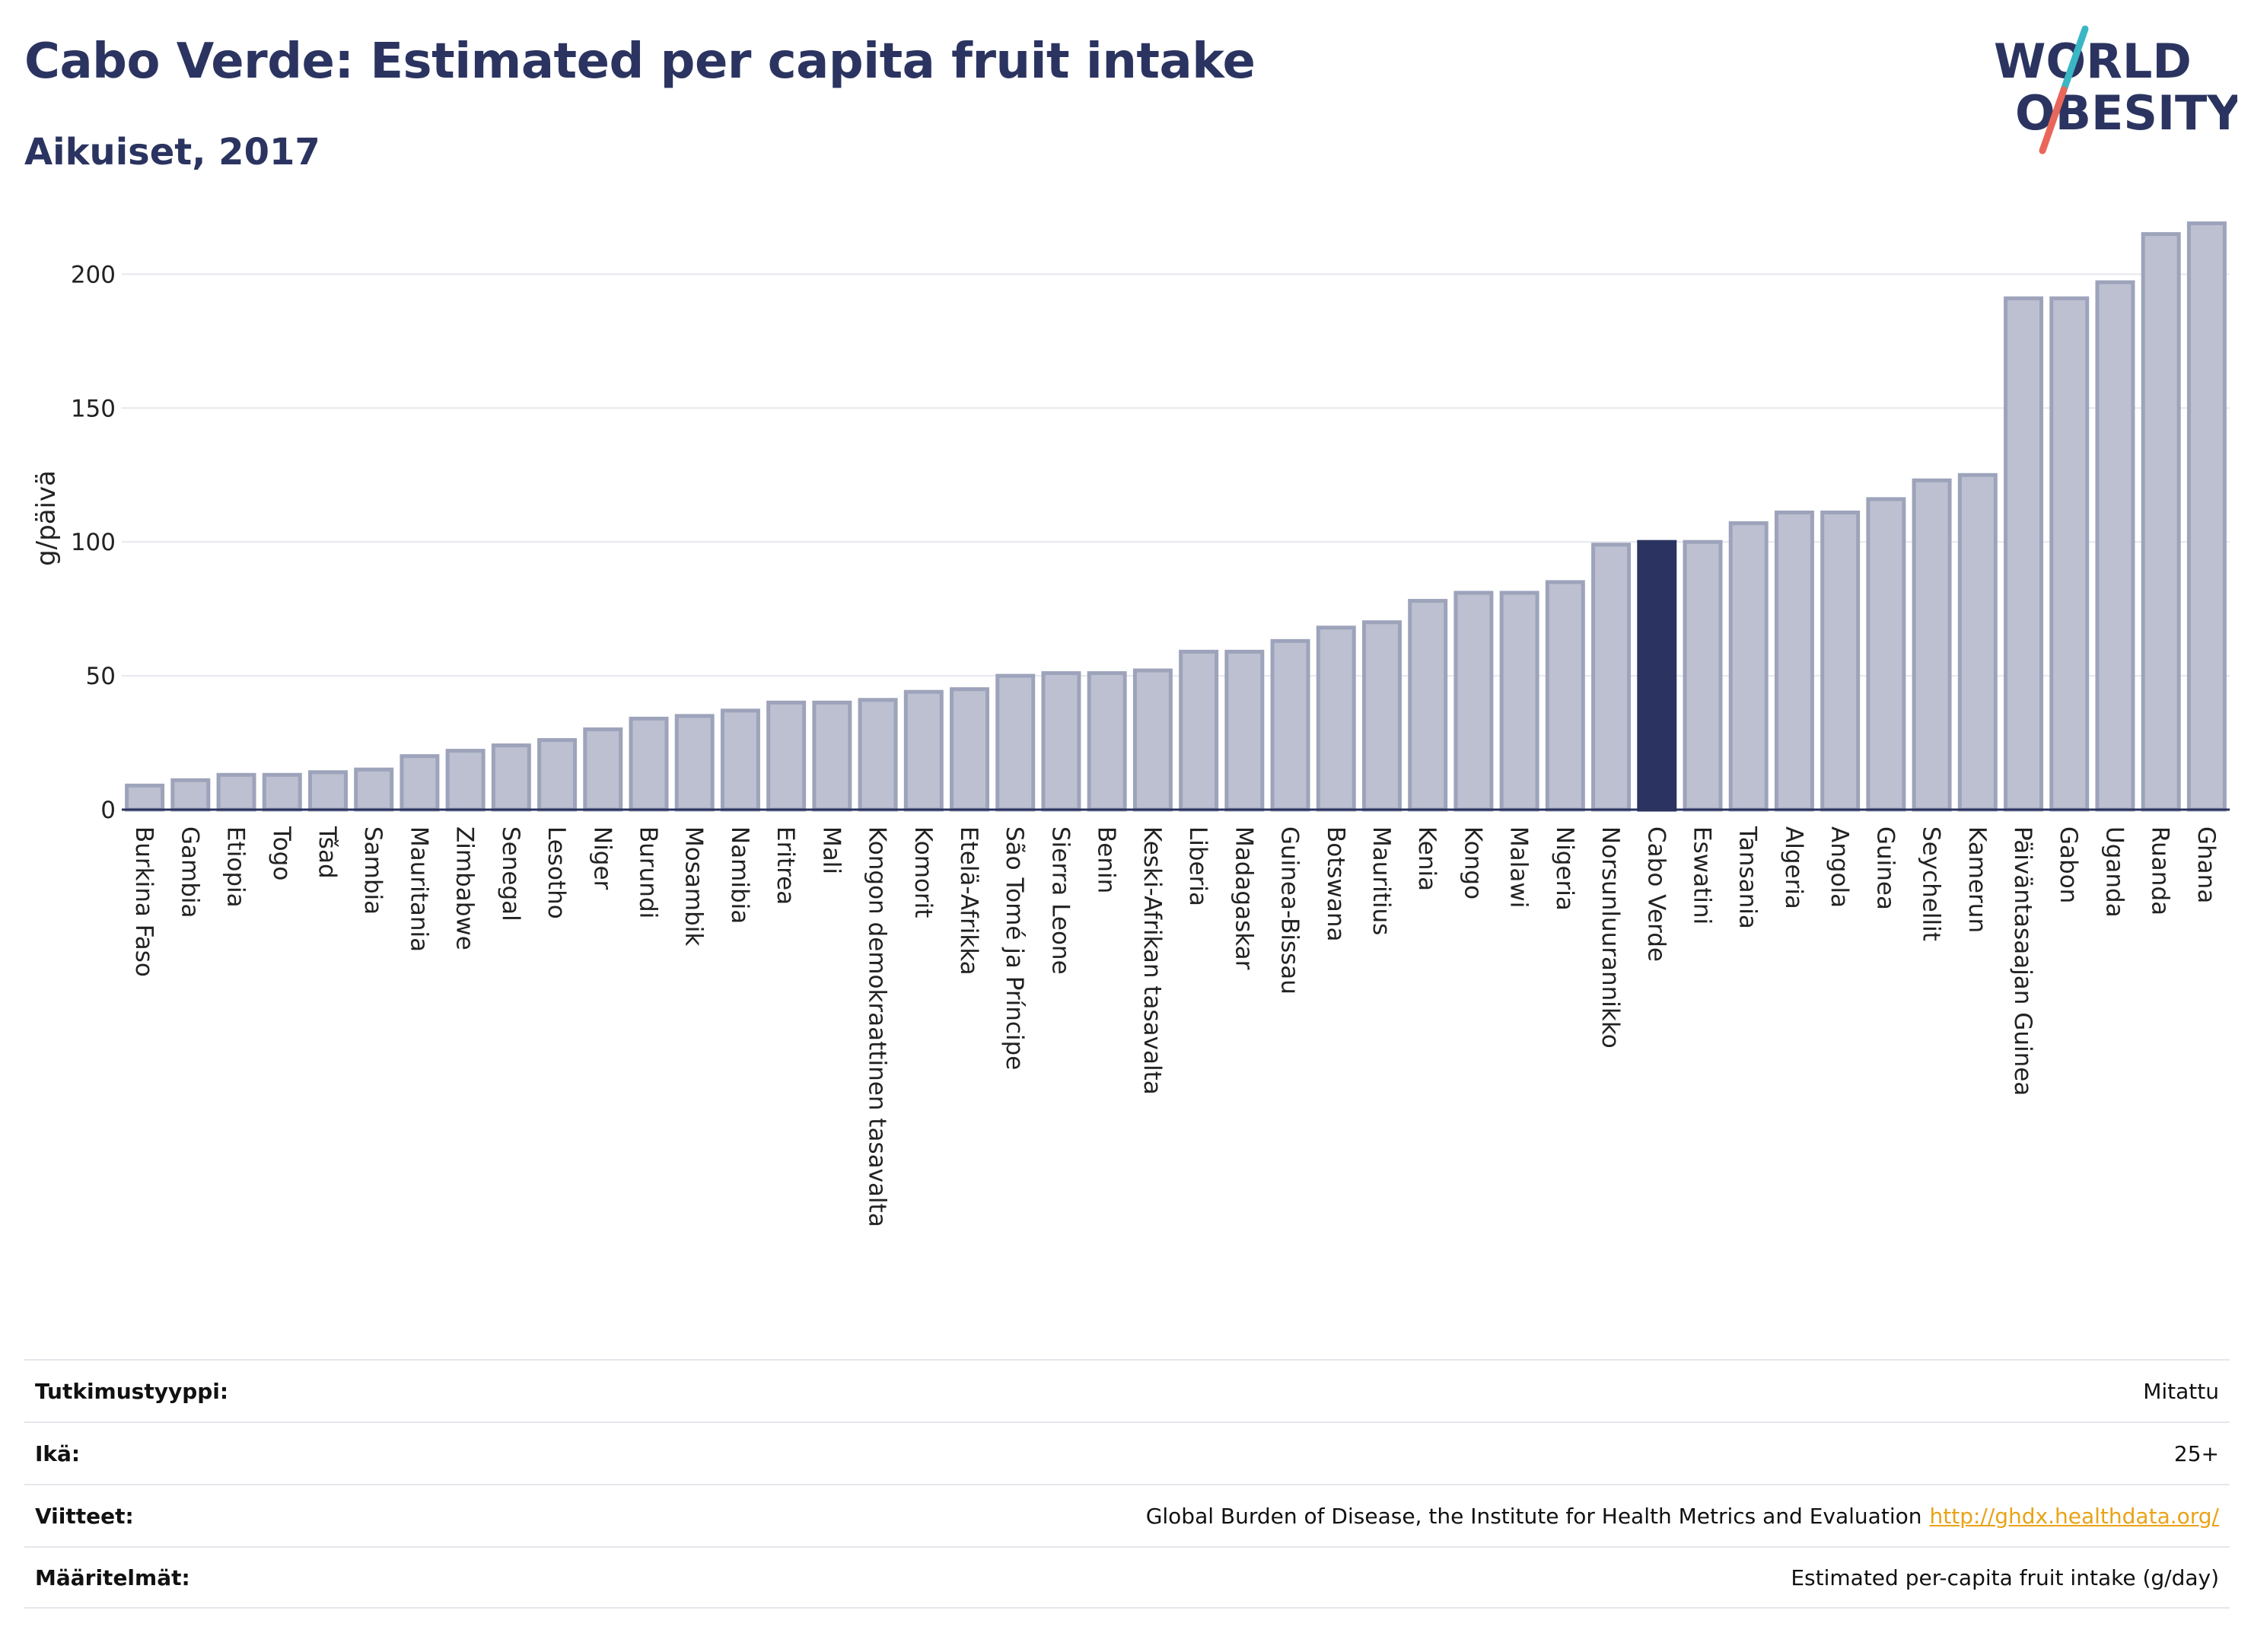  Describe the element at coordinates (418, 889) in the screenshot. I see `x-tick-label: Mauritania` at that location.